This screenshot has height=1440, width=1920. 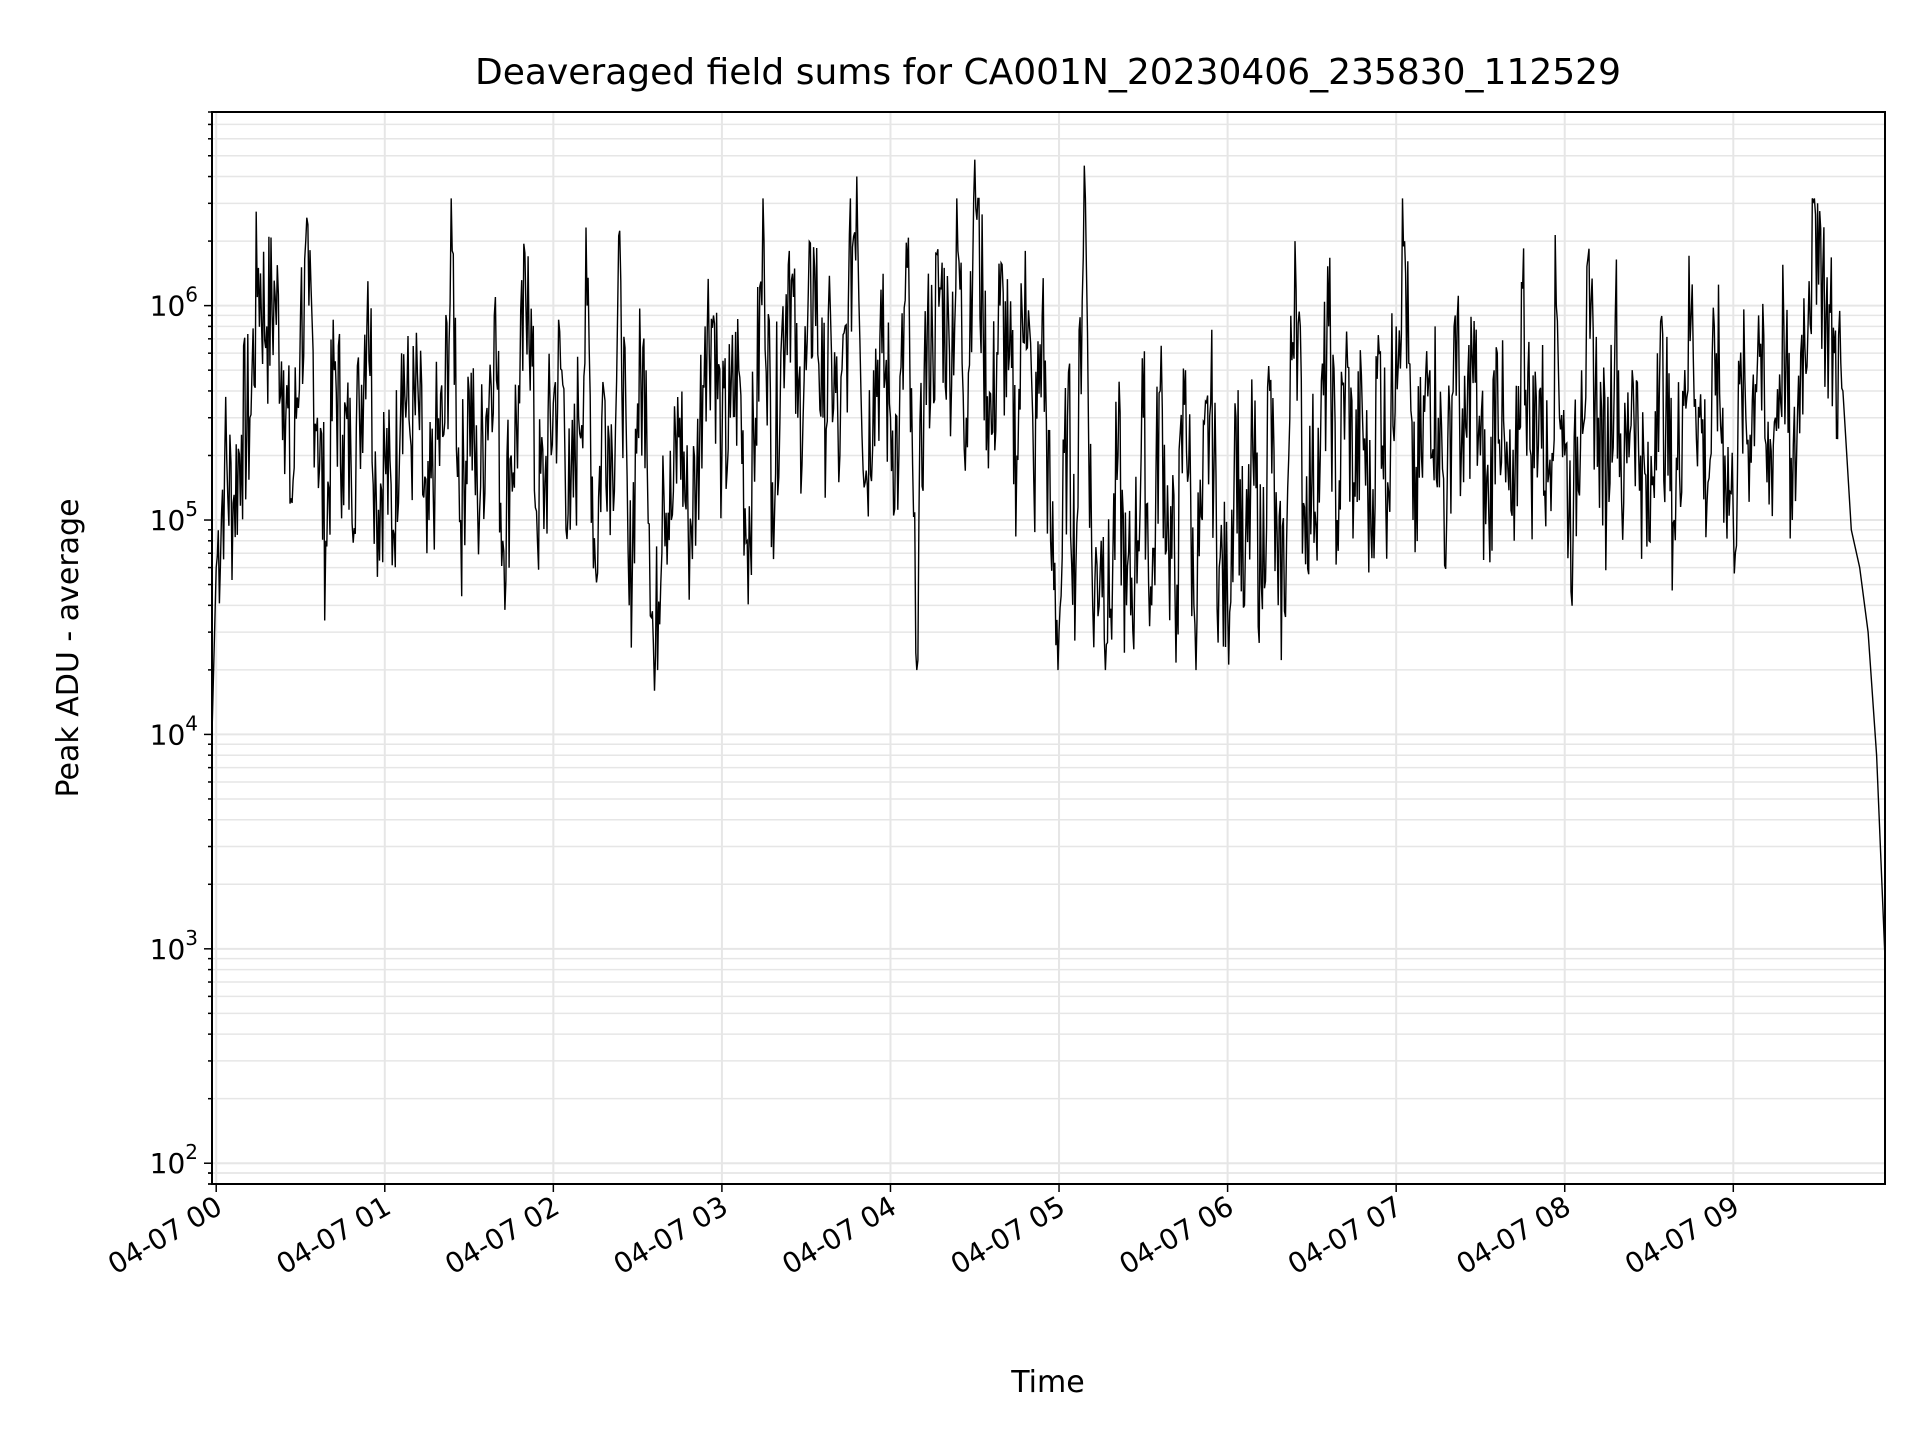 I want to click on y-tick-label: 10³, so click(x=174, y=946).